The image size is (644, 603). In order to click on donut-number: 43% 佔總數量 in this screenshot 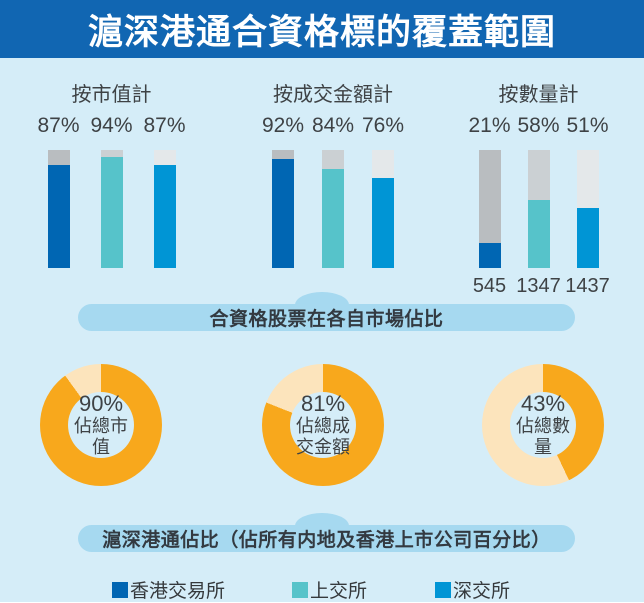, I will do `click(543, 425)`.